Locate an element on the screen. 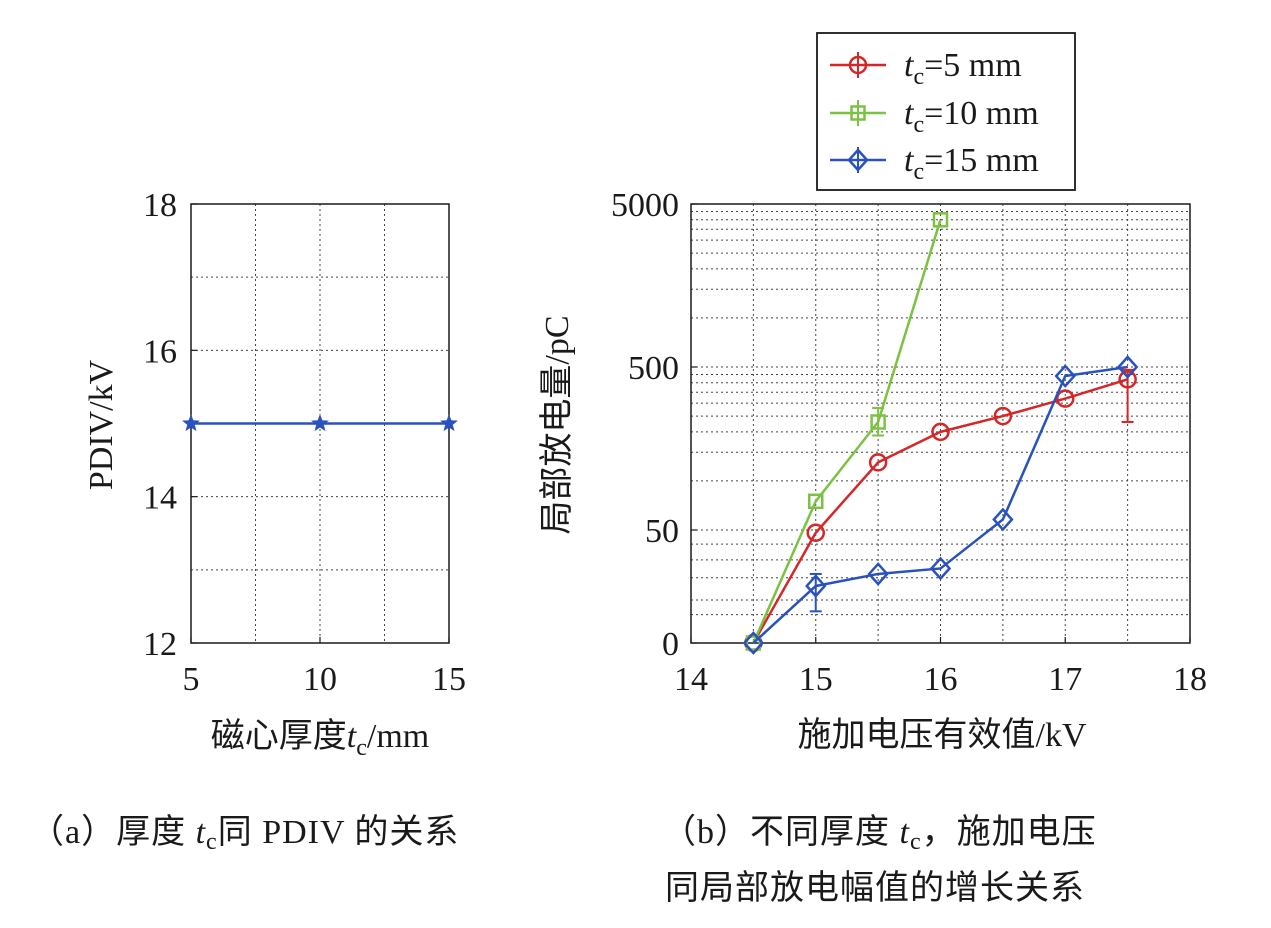 This screenshot has height=928, width=1271. y-axis-label: PDIV/kV is located at coordinates (101, 424).